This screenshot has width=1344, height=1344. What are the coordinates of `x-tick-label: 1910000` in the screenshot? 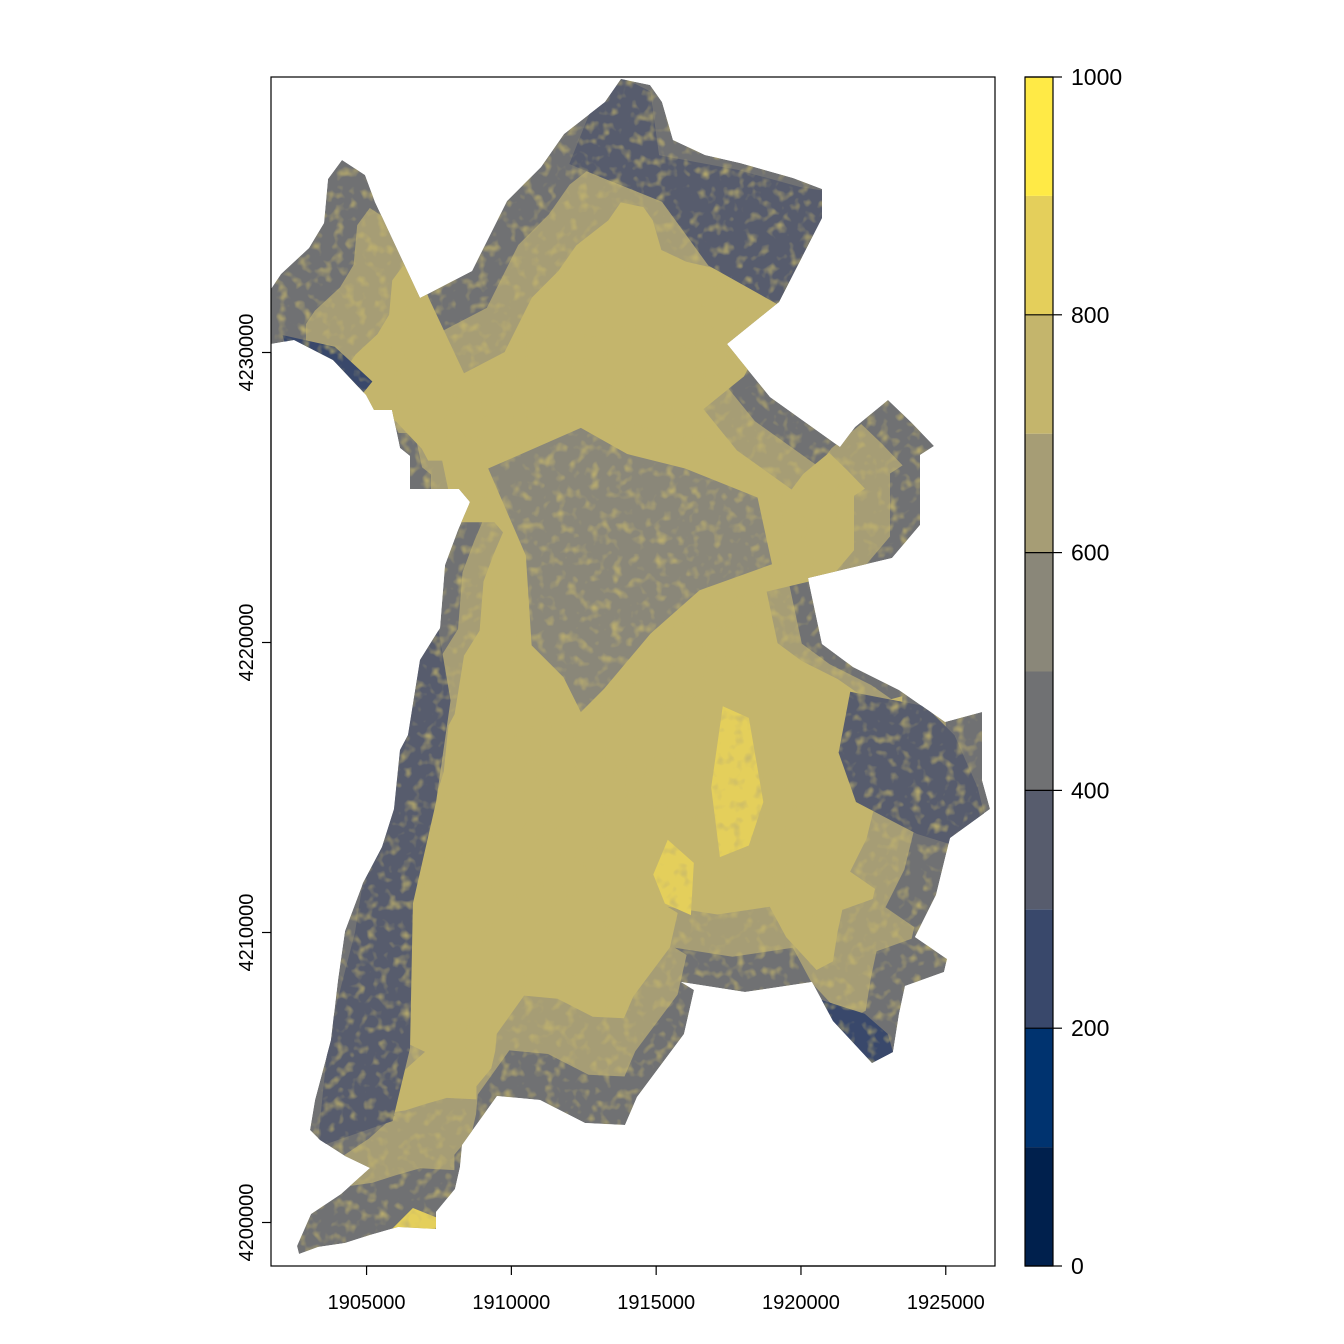 It's located at (511, 1303).